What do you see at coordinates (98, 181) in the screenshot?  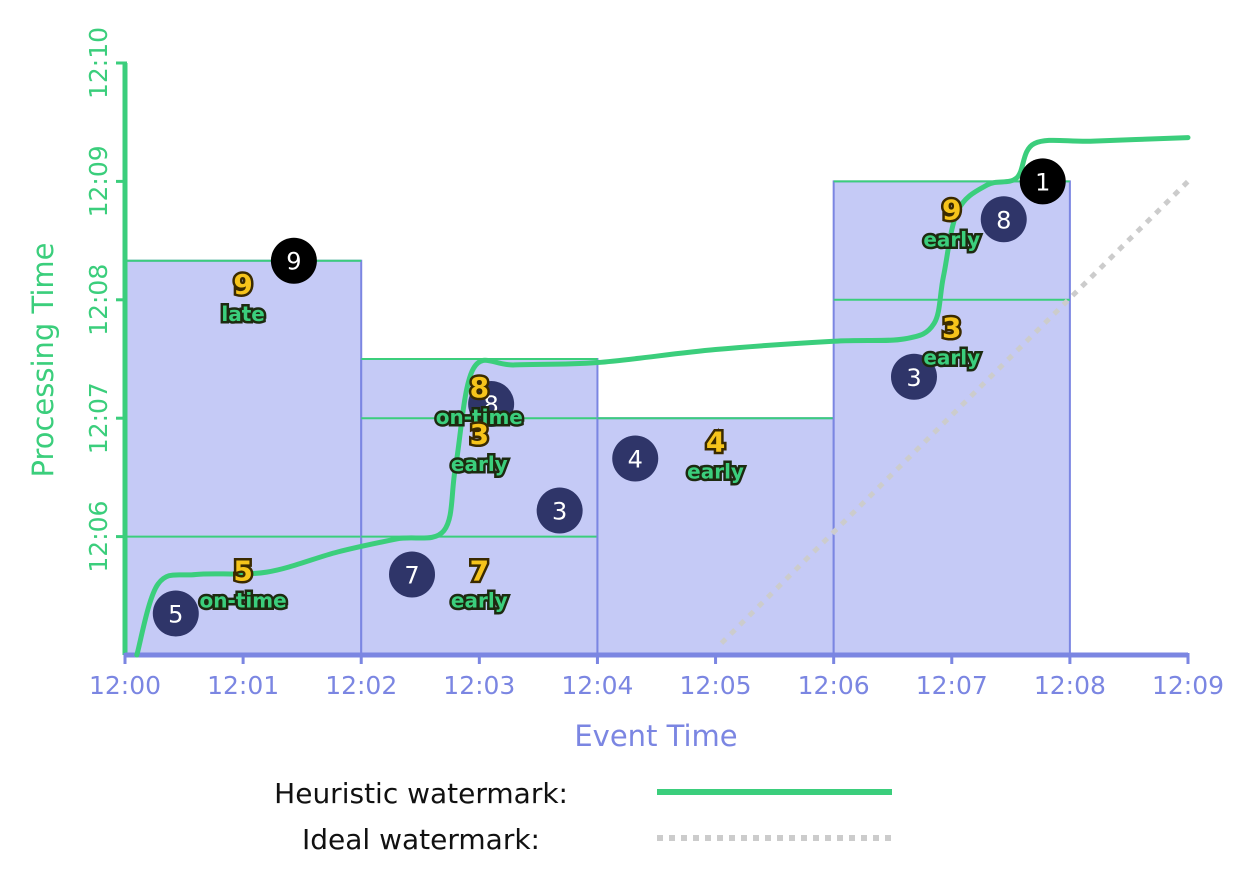 I see `y-tick-label: 12:09` at bounding box center [98, 181].